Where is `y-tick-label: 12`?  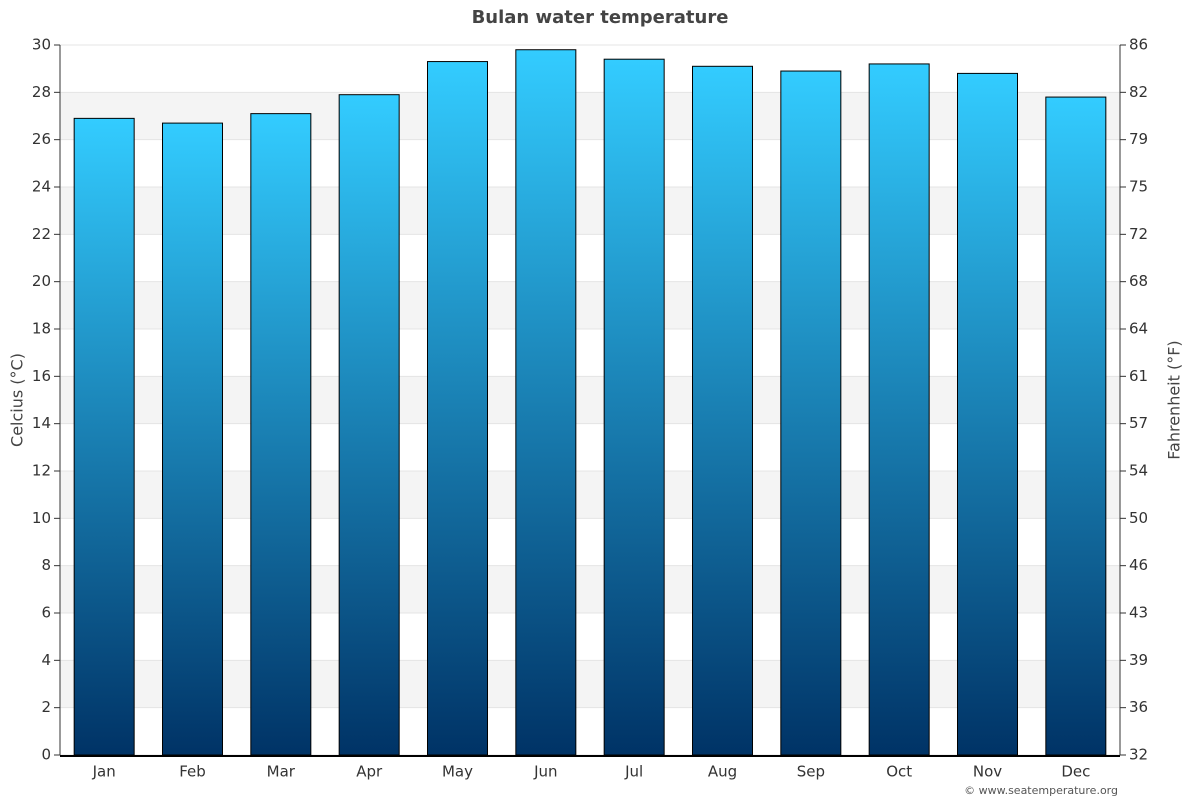
y-tick-label: 12 is located at coordinates (41, 471).